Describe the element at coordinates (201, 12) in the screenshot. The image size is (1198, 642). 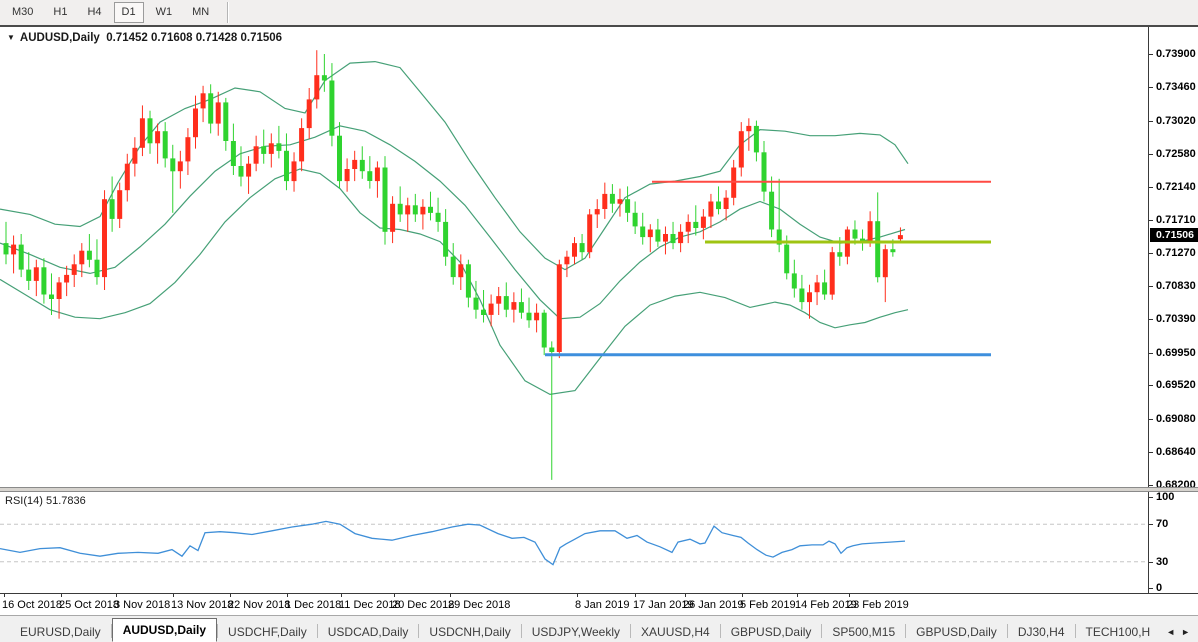
I see `timeframe-button-mn: MN` at that location.